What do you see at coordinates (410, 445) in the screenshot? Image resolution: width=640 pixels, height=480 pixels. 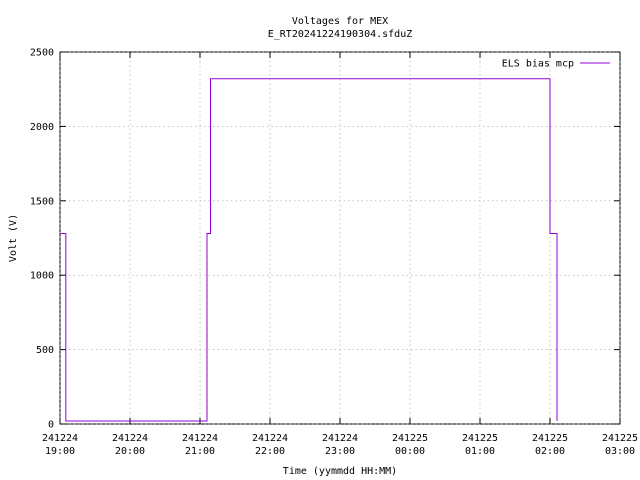 I see `x-tick-label: 241225 00:00` at bounding box center [410, 445].